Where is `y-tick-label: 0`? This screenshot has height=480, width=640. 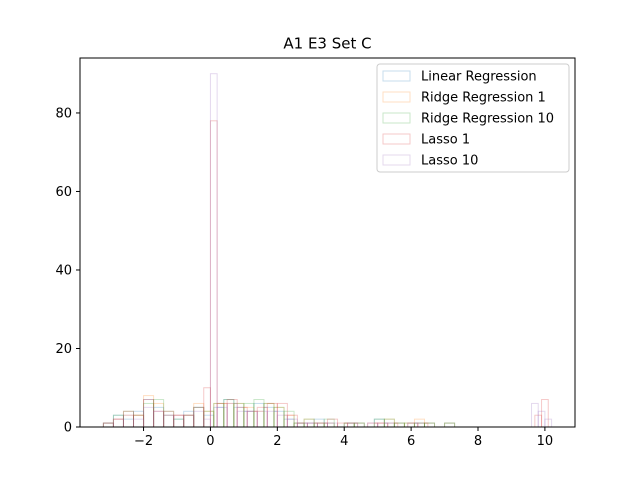 y-tick-label: 0 is located at coordinates (68, 428).